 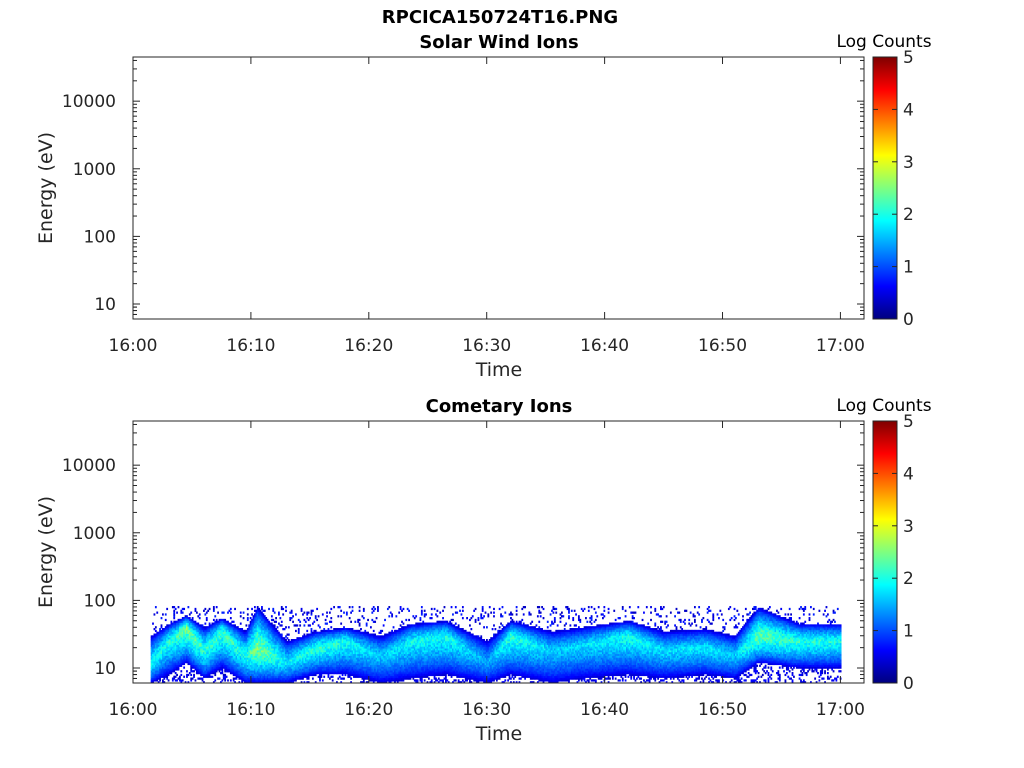 I want to click on colorbar-tick-label: 5, so click(x=908, y=58).